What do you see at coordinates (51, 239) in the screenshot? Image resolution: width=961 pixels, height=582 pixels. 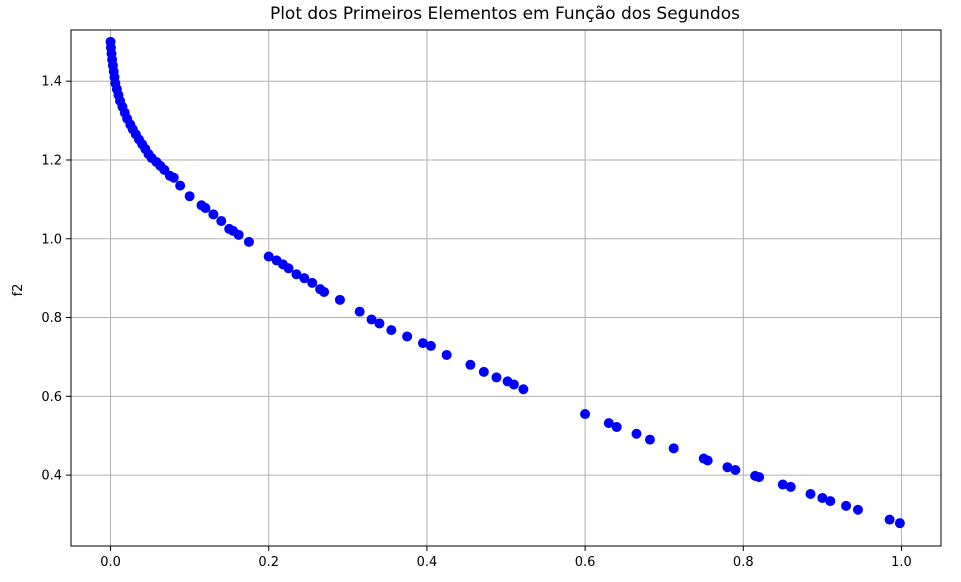 I see `y-tick-label: 1.0` at bounding box center [51, 239].